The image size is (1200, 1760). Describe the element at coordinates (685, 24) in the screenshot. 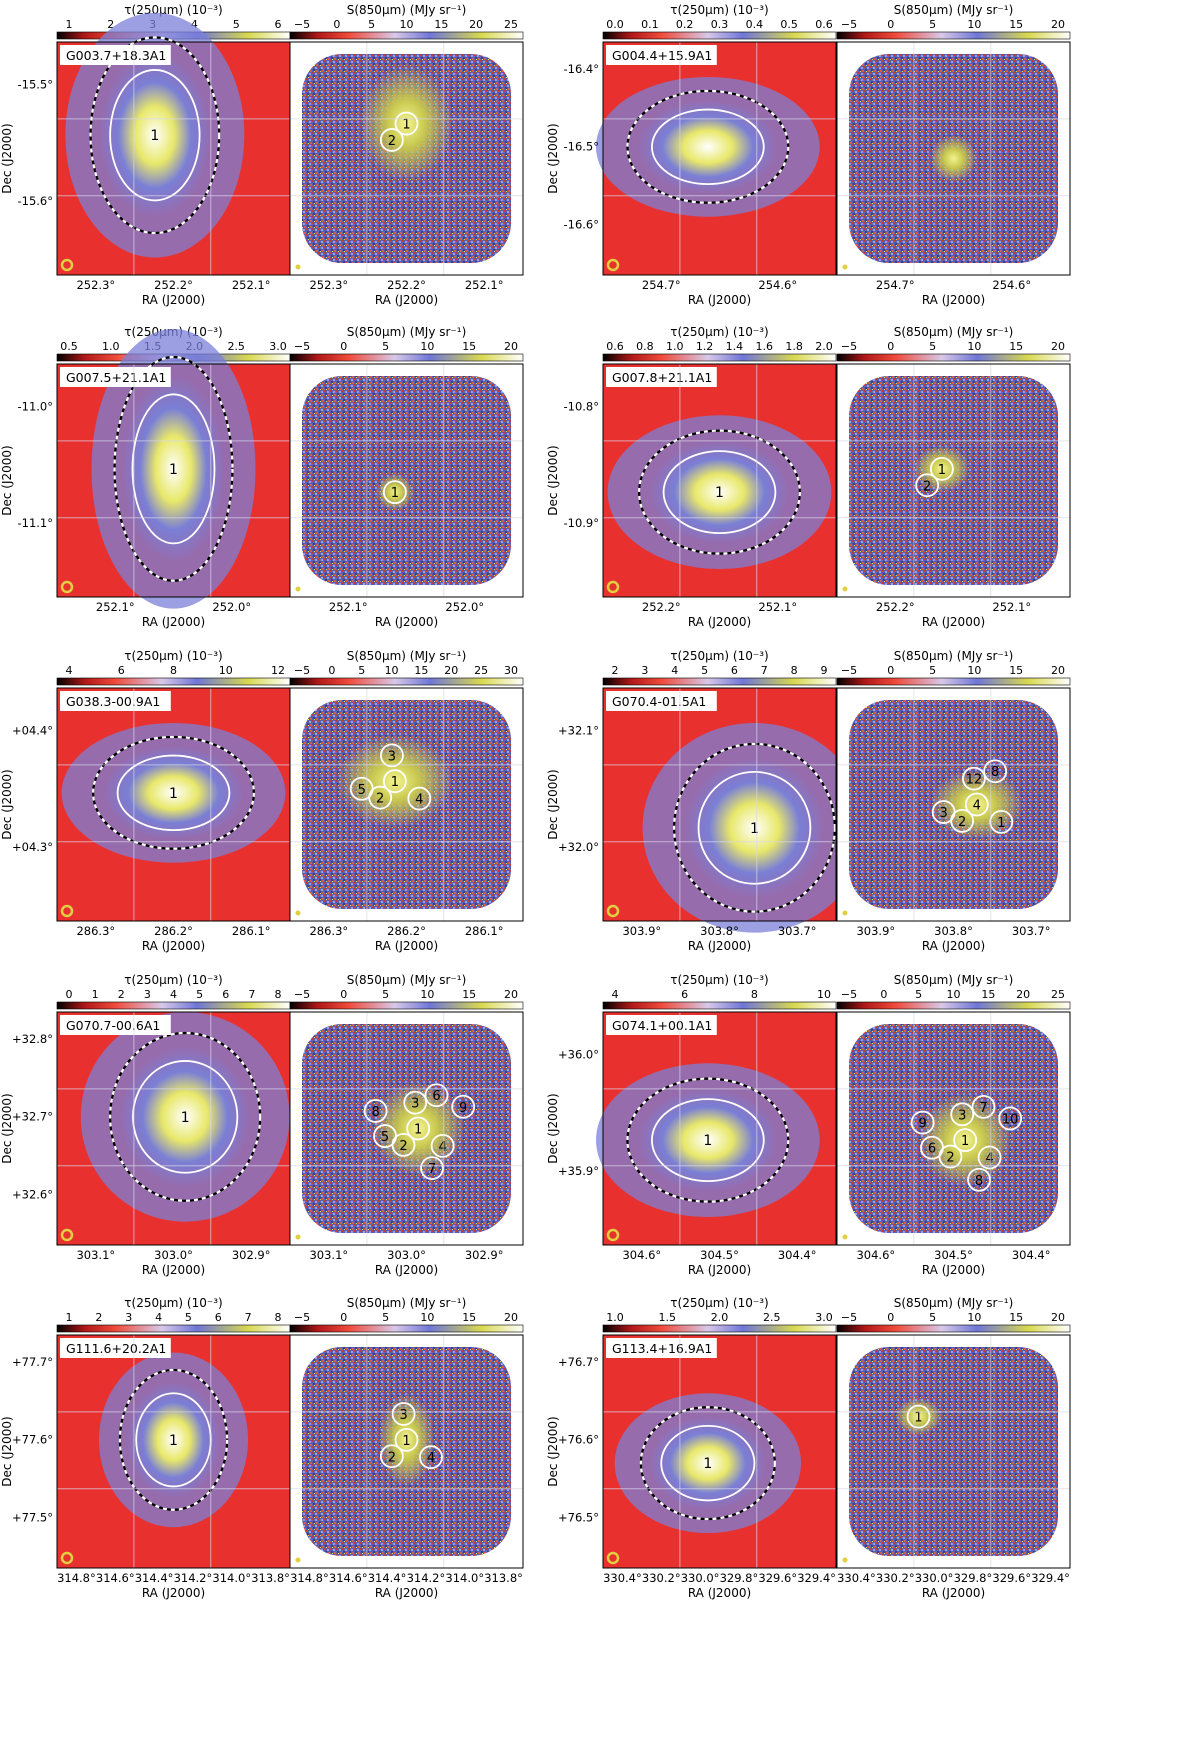

I see `colorbar-tick-label: 0.2` at that location.